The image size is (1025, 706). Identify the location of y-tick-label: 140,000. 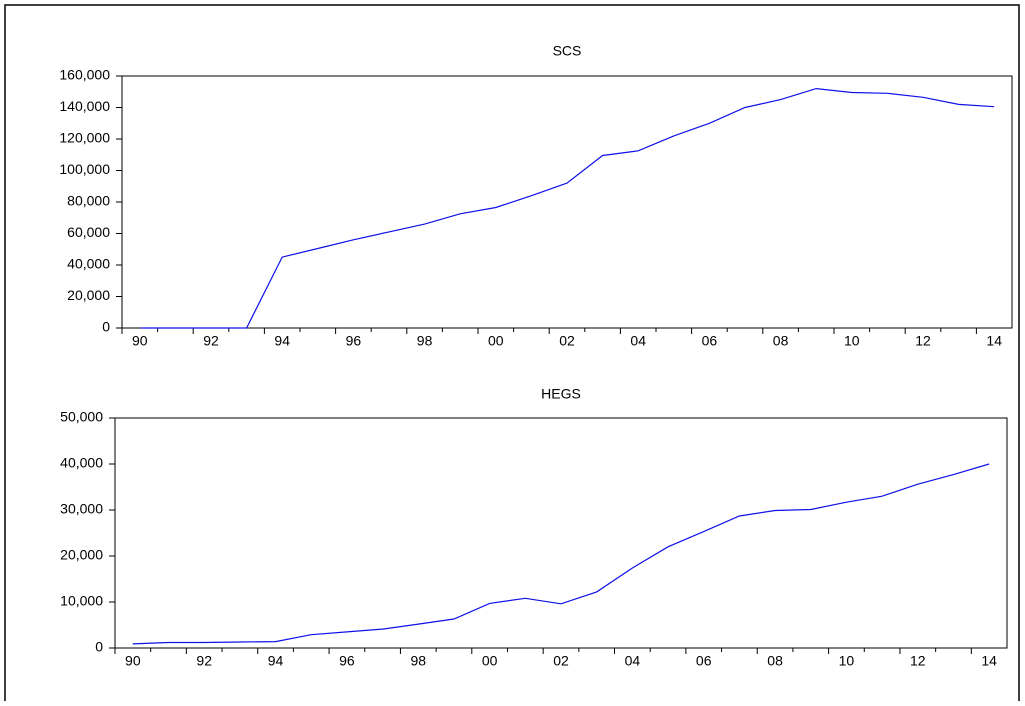
(84, 106).